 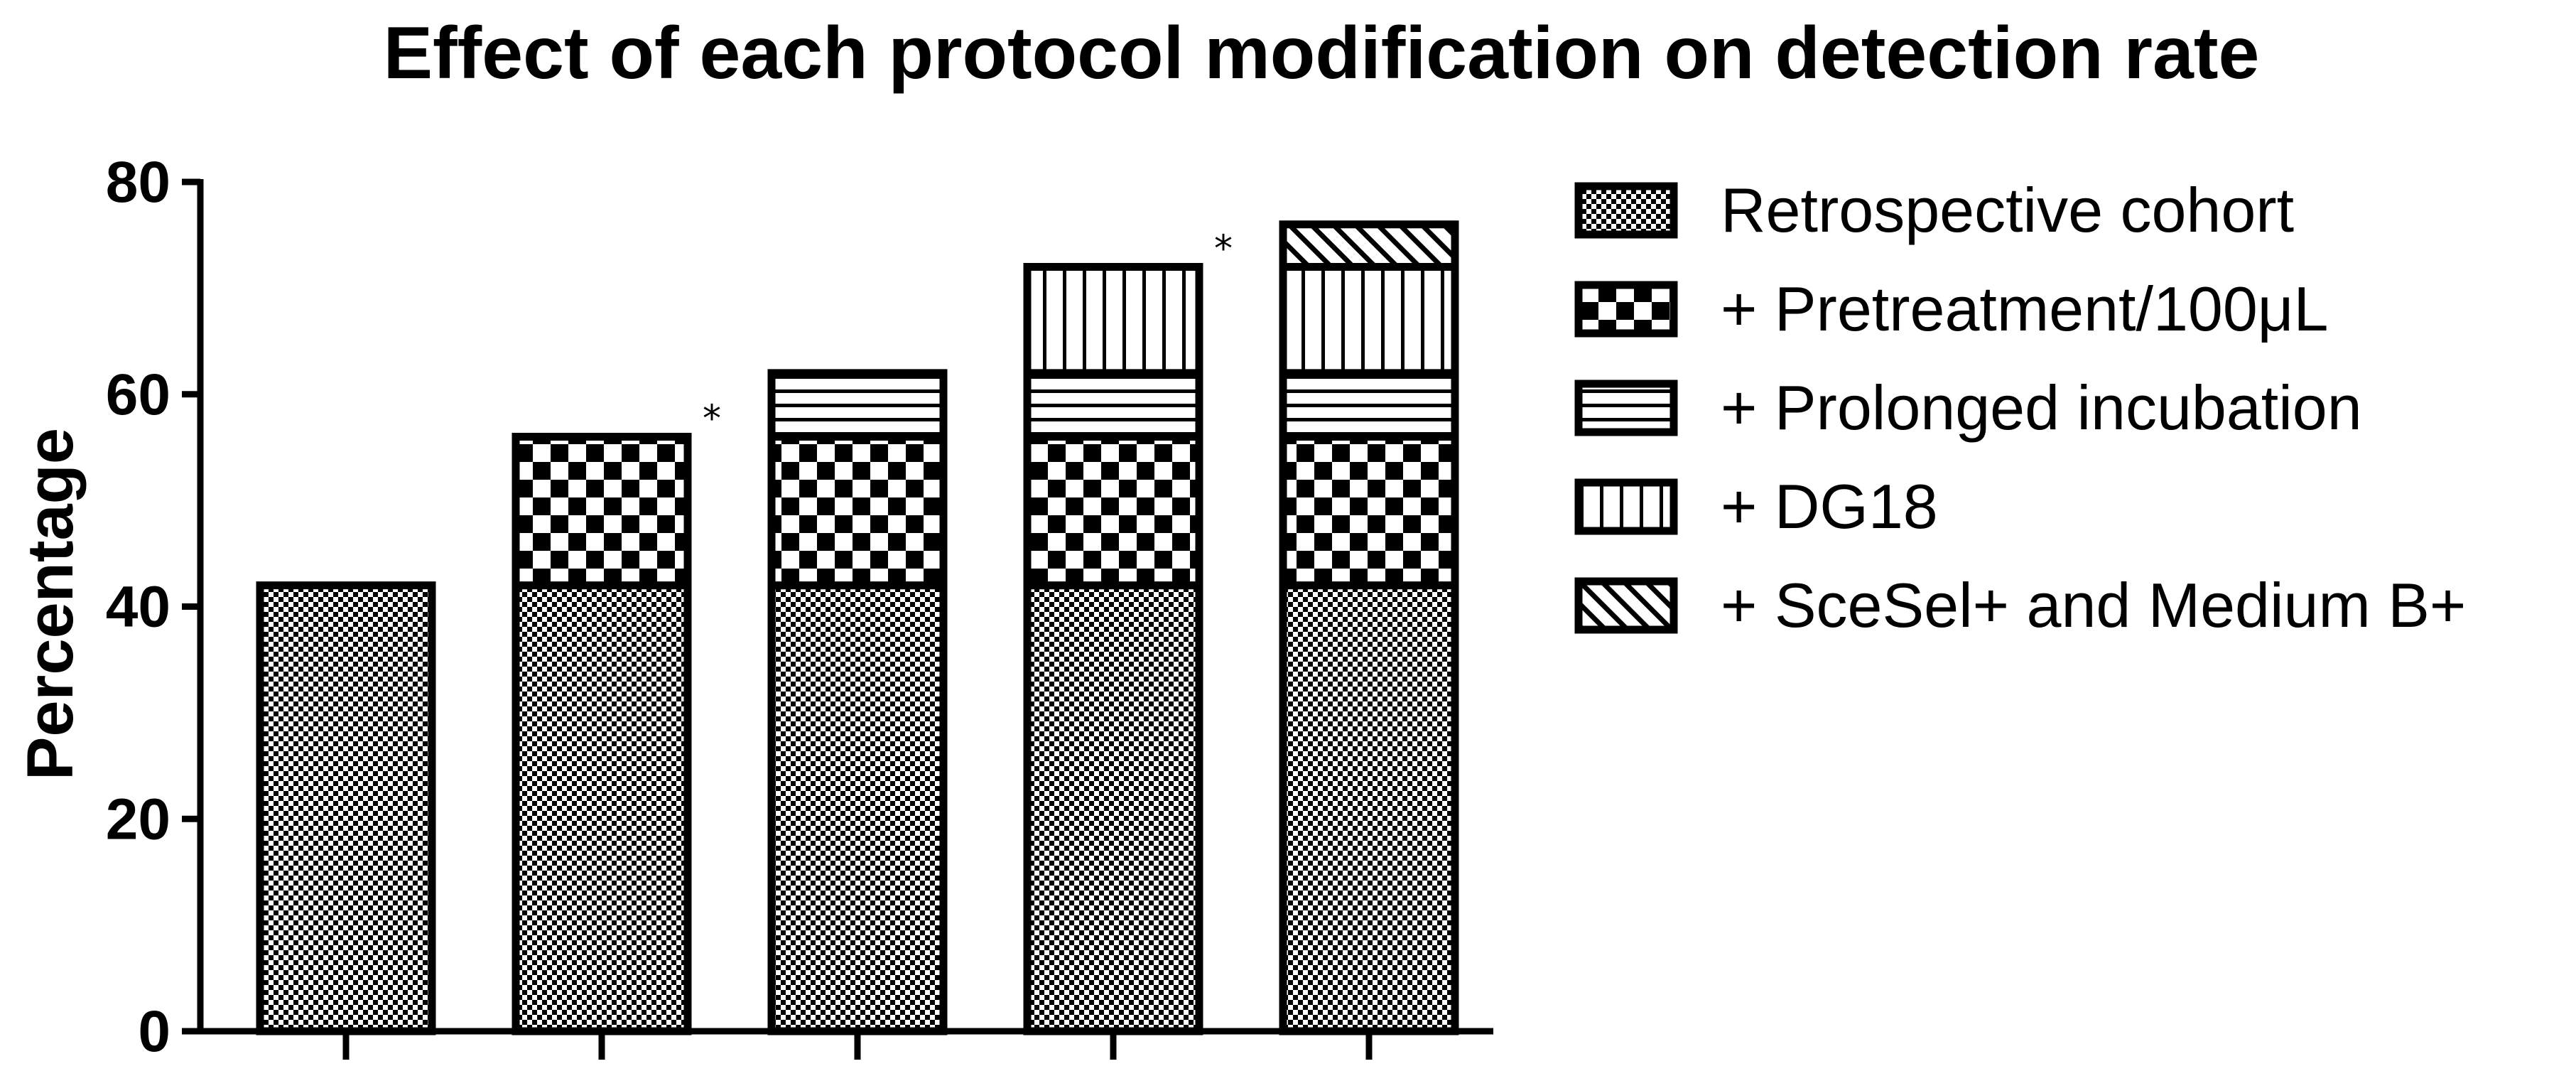 I want to click on legend-item: Retrospective cohort, so click(x=1934, y=210).